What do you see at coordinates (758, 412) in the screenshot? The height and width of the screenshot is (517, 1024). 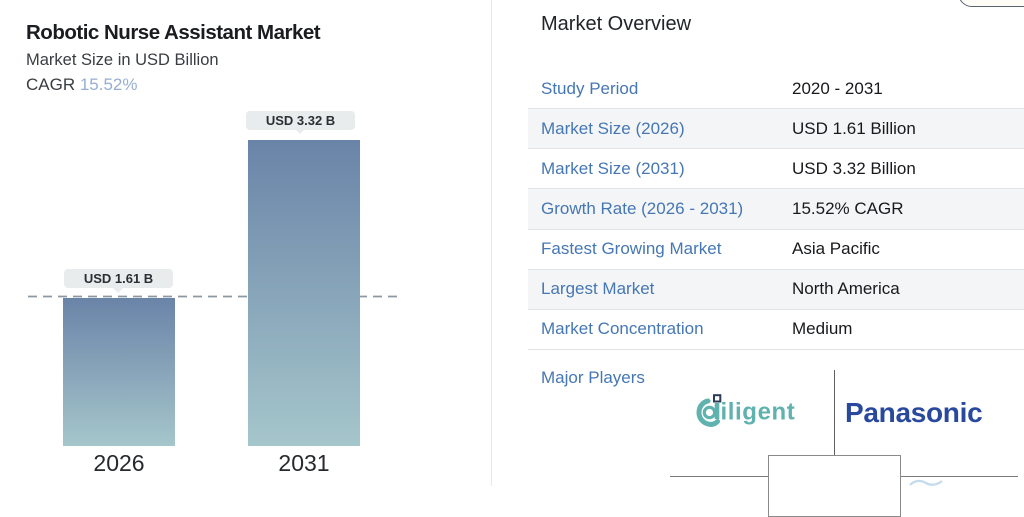 I see `svg-text: iligent` at bounding box center [758, 412].